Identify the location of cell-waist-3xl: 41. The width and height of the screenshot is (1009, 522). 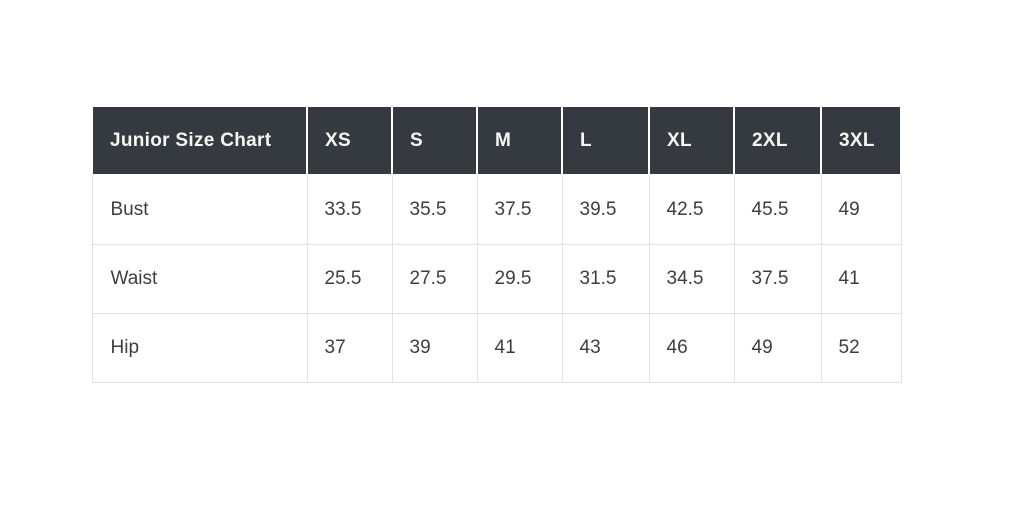
(861, 278).